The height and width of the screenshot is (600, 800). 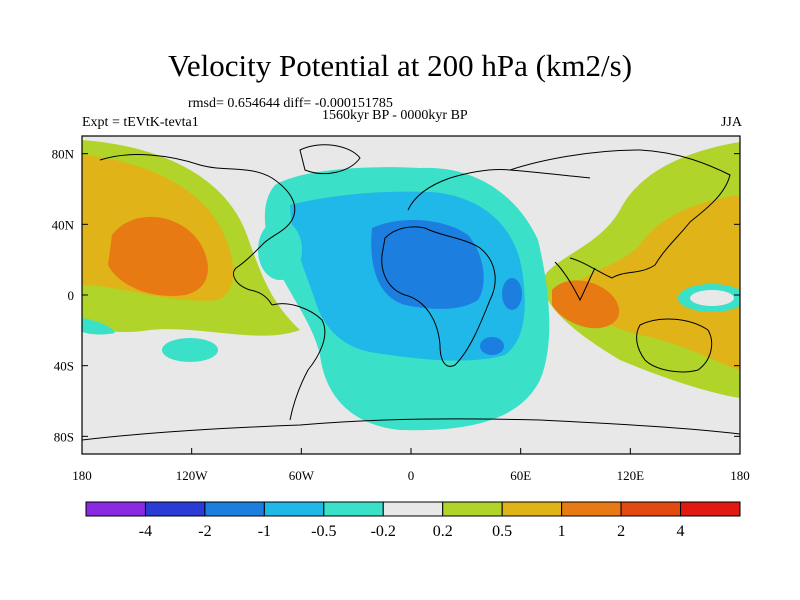 I want to click on colorbar-label: 4, so click(x=681, y=531).